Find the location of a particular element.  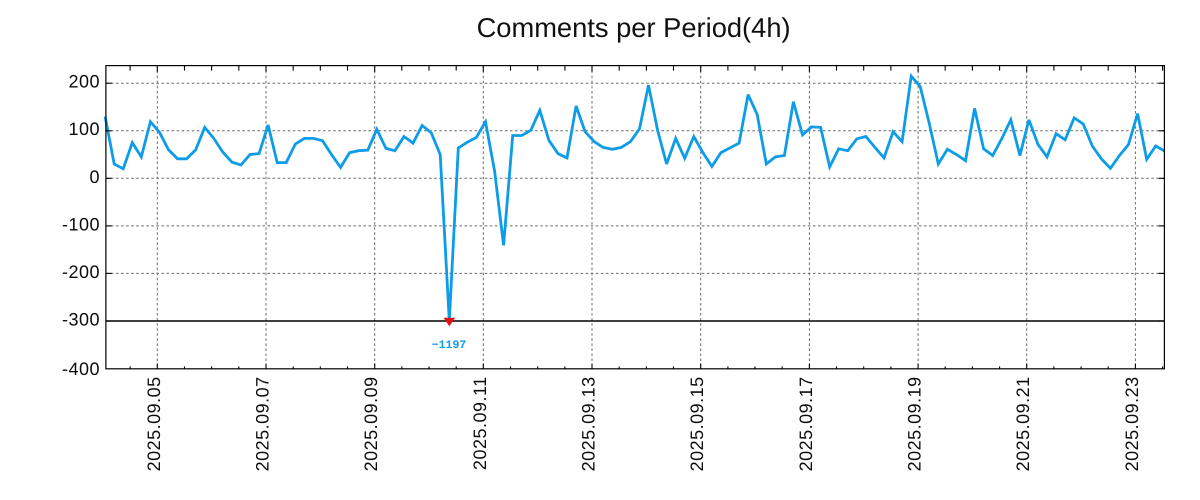

svg-text: 100 is located at coordinates (84, 129).